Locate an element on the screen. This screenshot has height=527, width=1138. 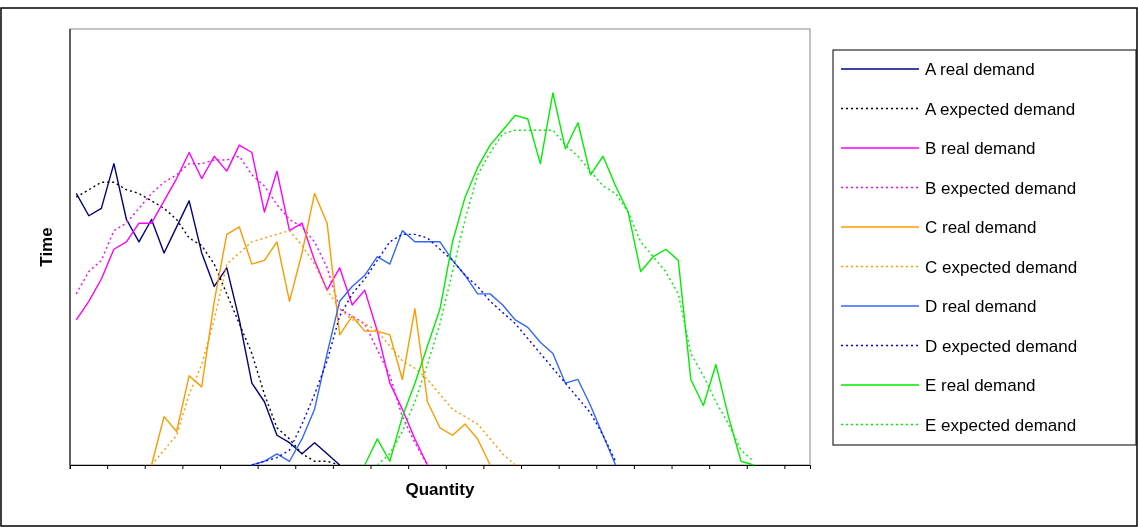
legend-label: B real demand is located at coordinates (980, 148).